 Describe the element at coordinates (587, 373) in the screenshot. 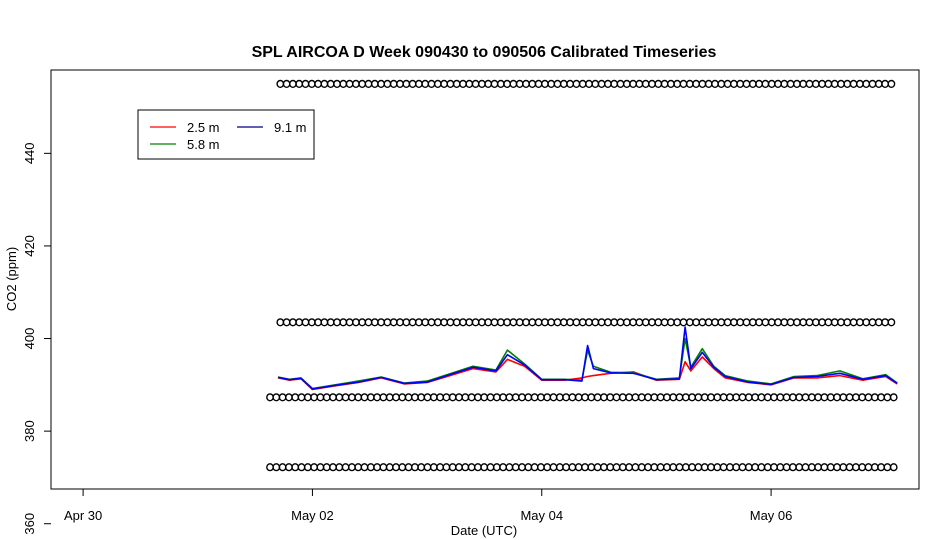

I see `series-line-2-5-m` at that location.